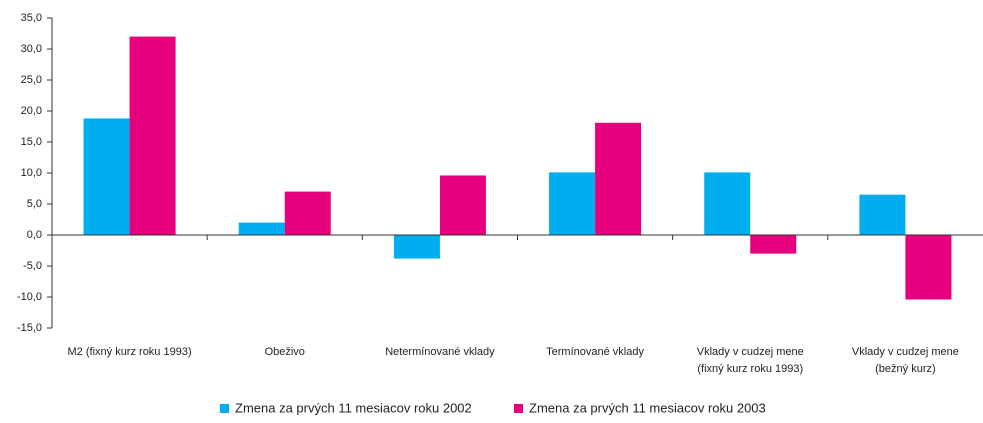 This screenshot has height=423, width=983. I want to click on y-tick-label: 35,0, so click(31, 18).